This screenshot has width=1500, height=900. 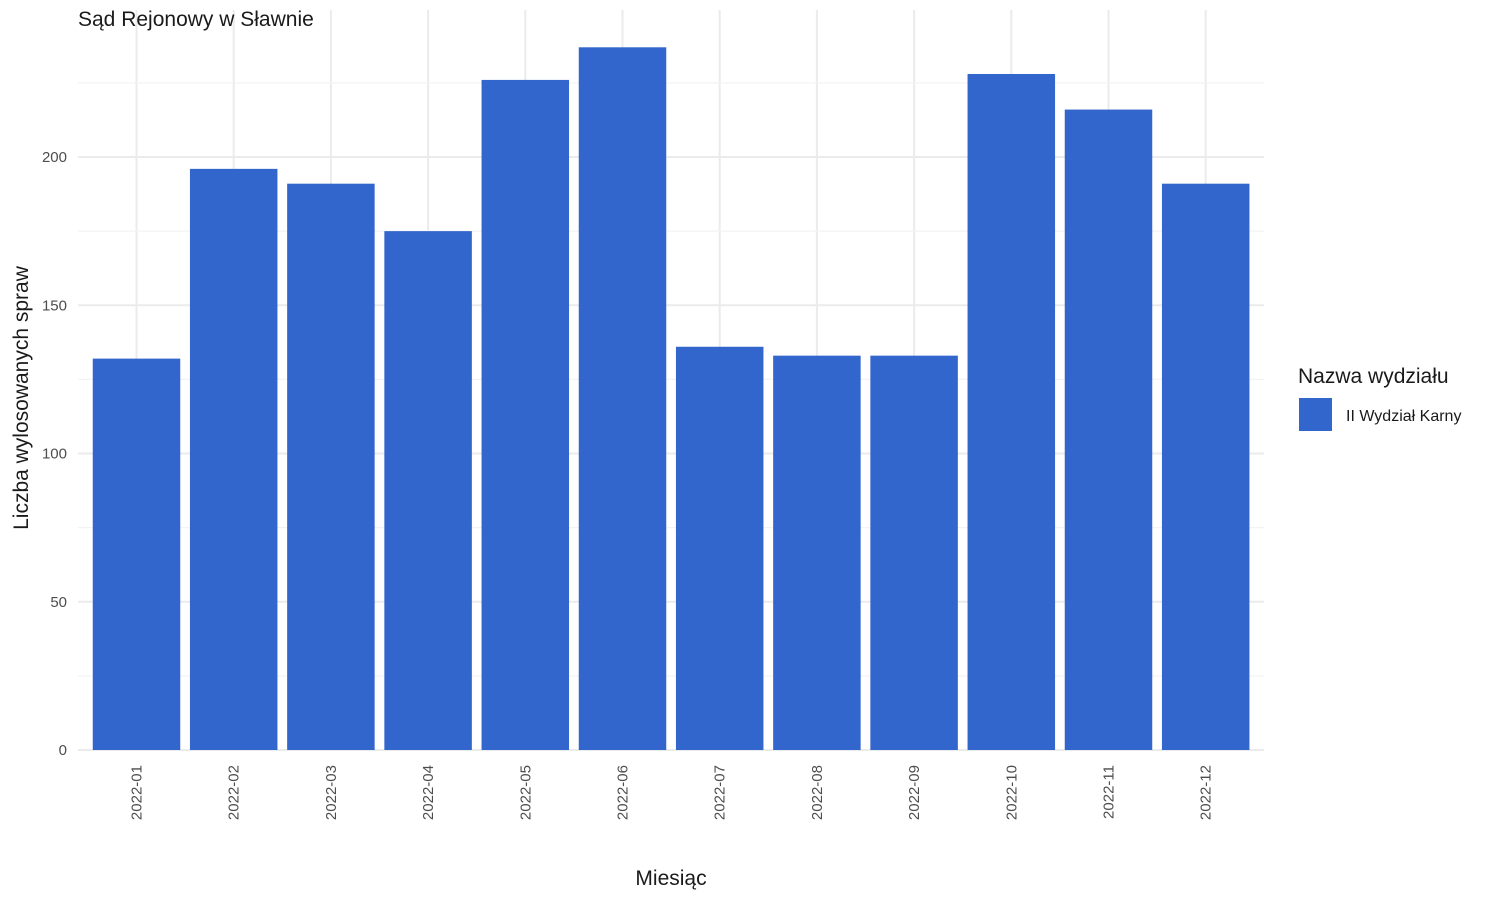 What do you see at coordinates (58, 602) in the screenshot?
I see `y-tick-label: 50` at bounding box center [58, 602].